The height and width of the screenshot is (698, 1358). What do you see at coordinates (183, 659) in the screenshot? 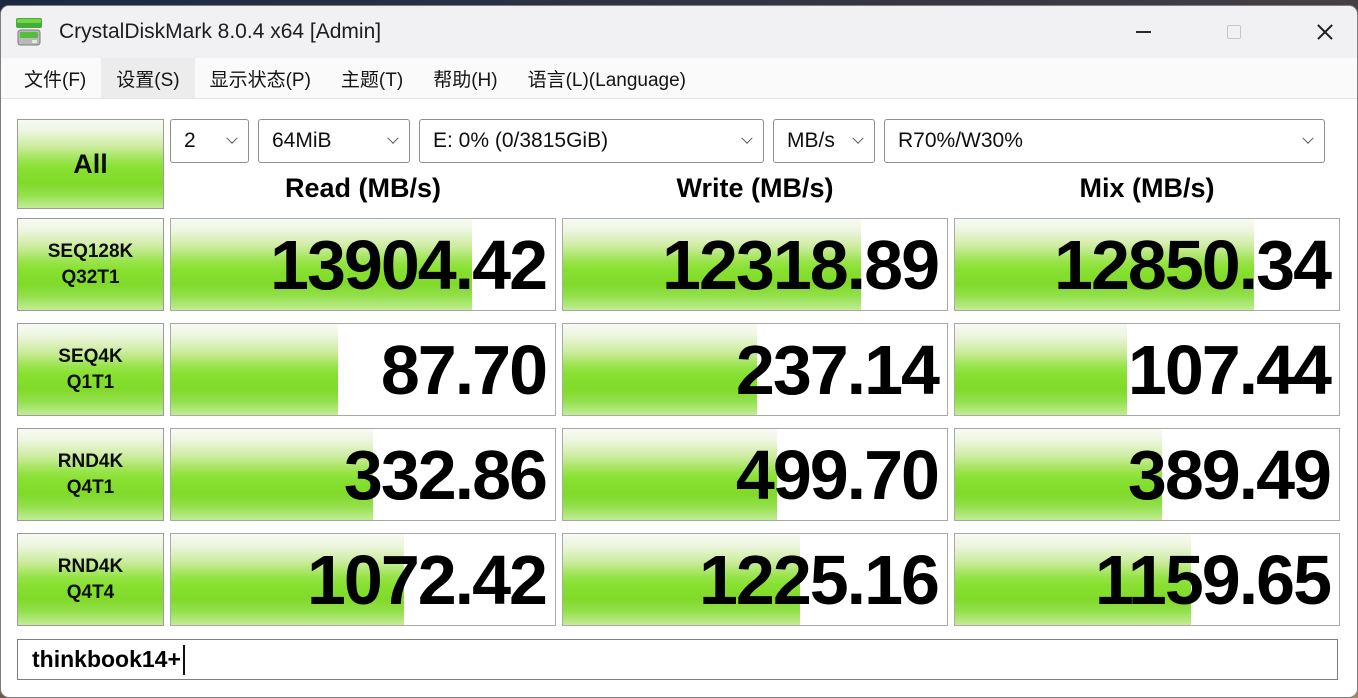
I see `text-caret` at bounding box center [183, 659].